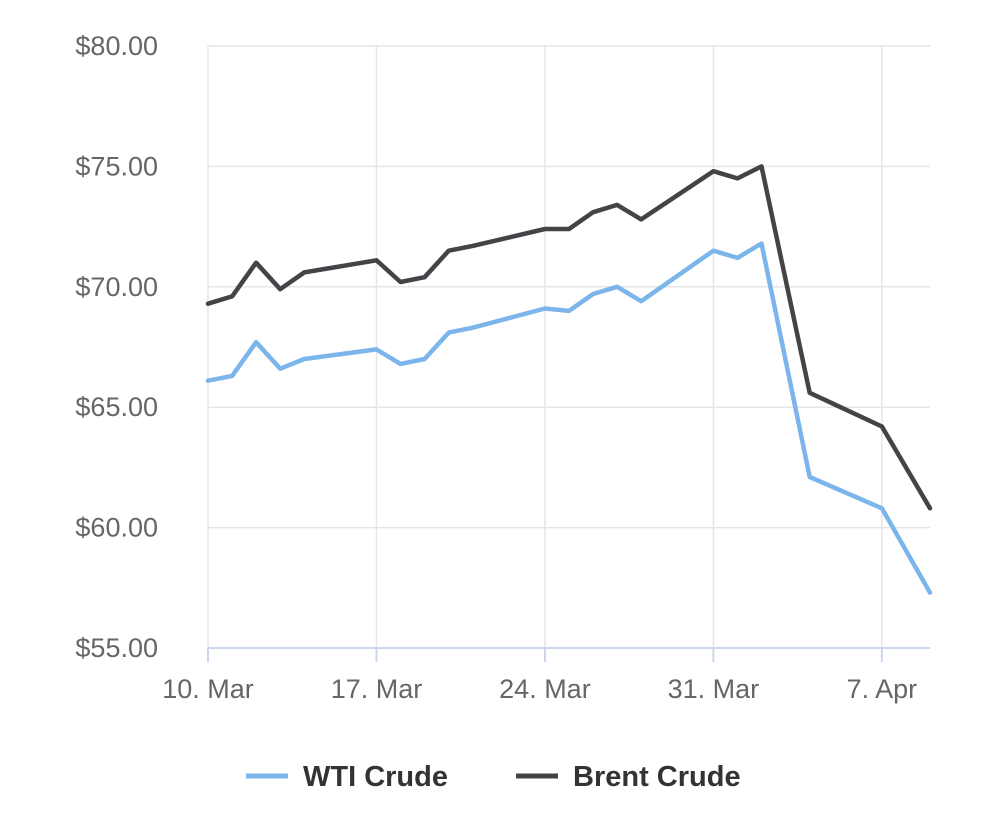 The height and width of the screenshot is (826, 1000). Describe the element at coordinates (714, 689) in the screenshot. I see `x-tick-label: 31. Mar` at that location.